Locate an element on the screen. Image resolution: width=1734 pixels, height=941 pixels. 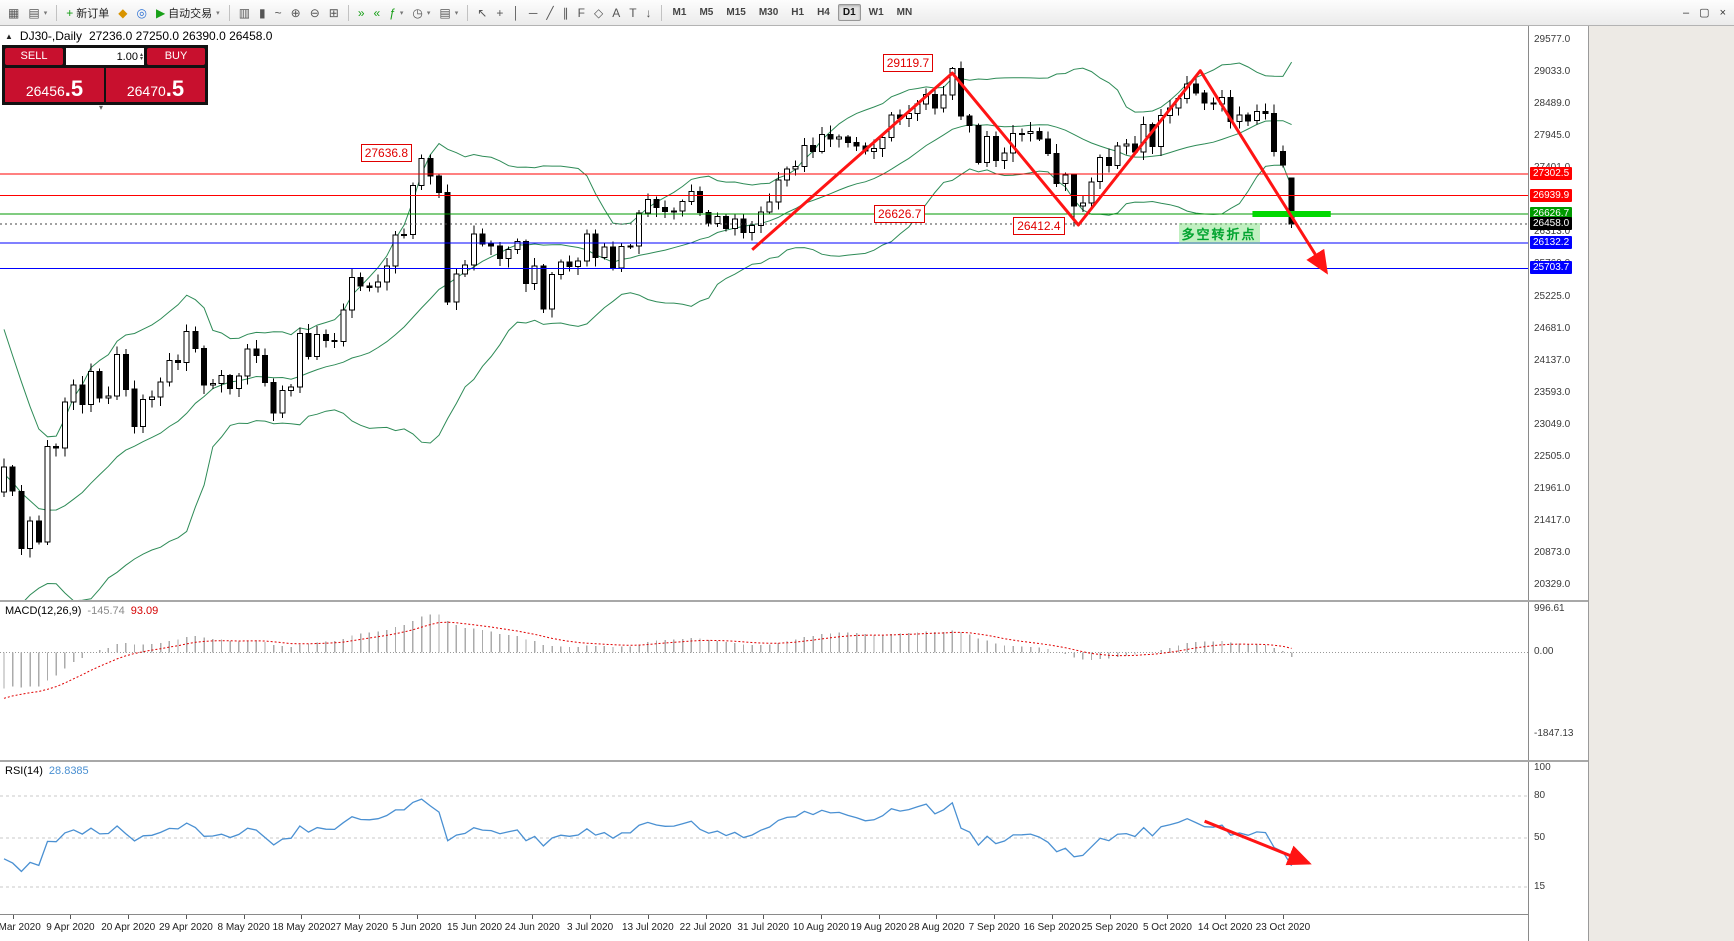
price-annotation-label: 26626.7 is located at coordinates (900, 213).